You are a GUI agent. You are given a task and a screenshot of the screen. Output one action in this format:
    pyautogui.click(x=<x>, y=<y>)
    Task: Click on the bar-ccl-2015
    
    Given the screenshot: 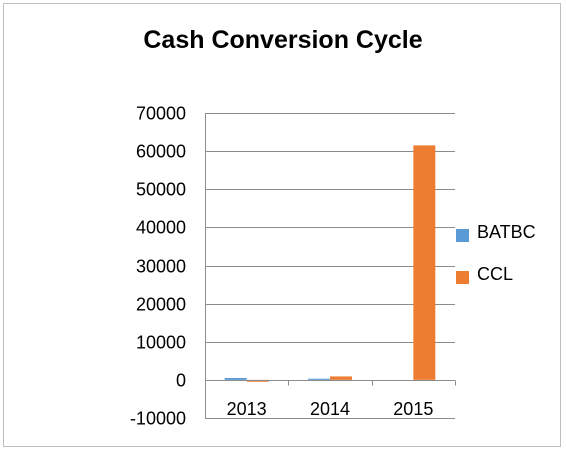 What is the action you would take?
    pyautogui.click(x=424, y=262)
    